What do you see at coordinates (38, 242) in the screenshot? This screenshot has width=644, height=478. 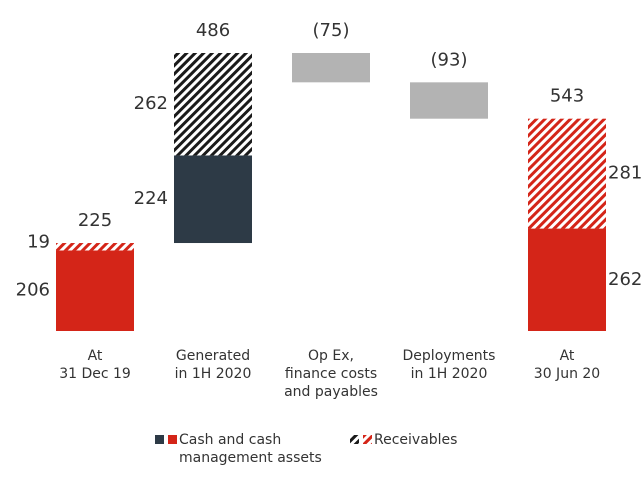 I see `segment-label: 19` at bounding box center [38, 242].